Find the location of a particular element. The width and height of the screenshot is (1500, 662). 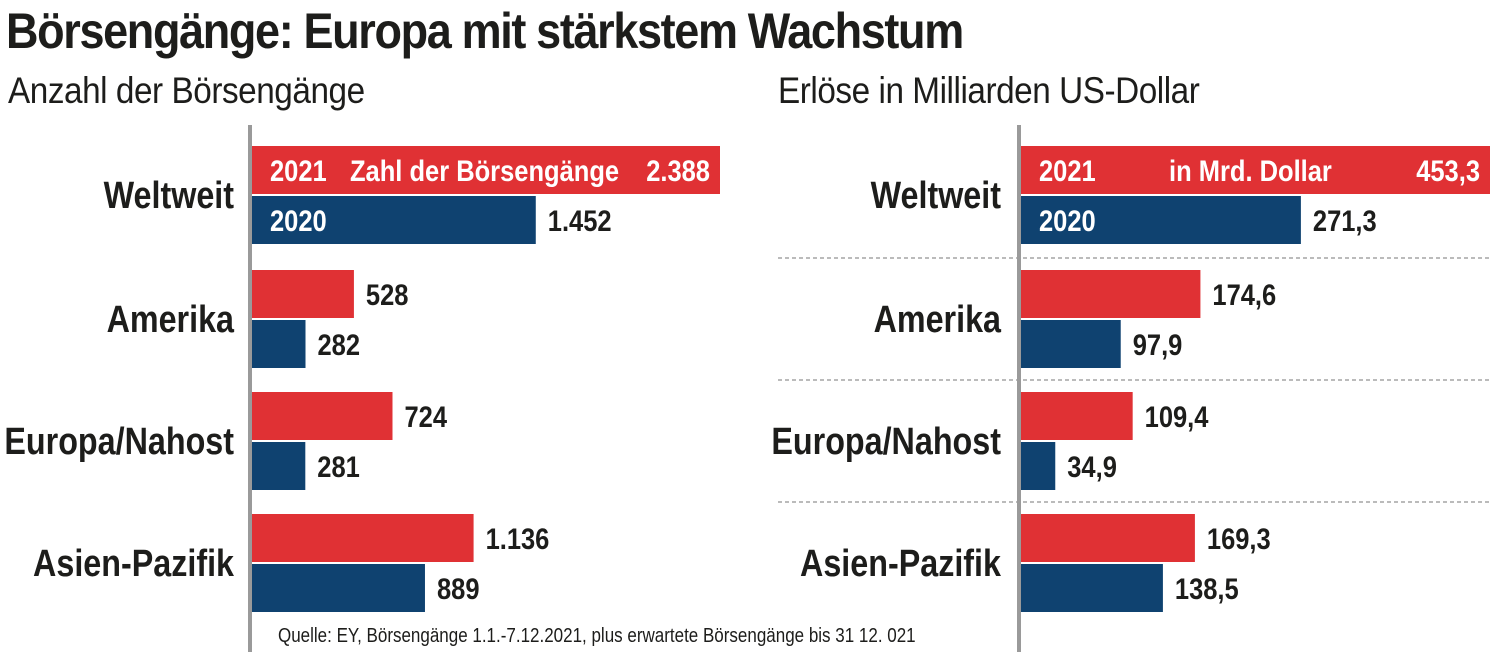

data-label: 453,3 is located at coordinates (1448, 170).